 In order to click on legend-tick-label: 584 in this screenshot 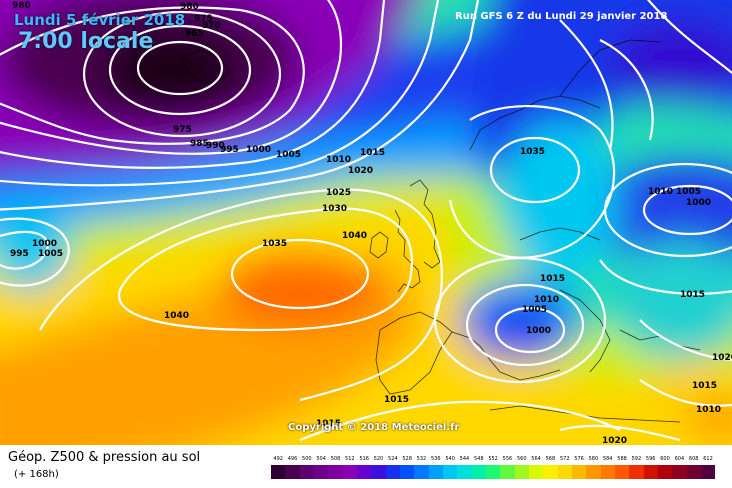, I will do `click(607, 459)`.